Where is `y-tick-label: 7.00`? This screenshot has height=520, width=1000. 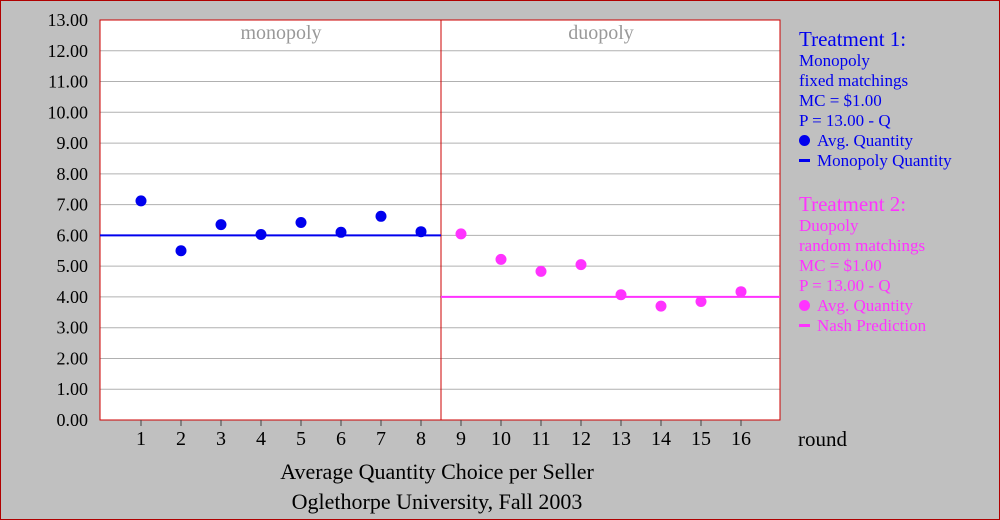 y-tick-label: 7.00 is located at coordinates (73, 205).